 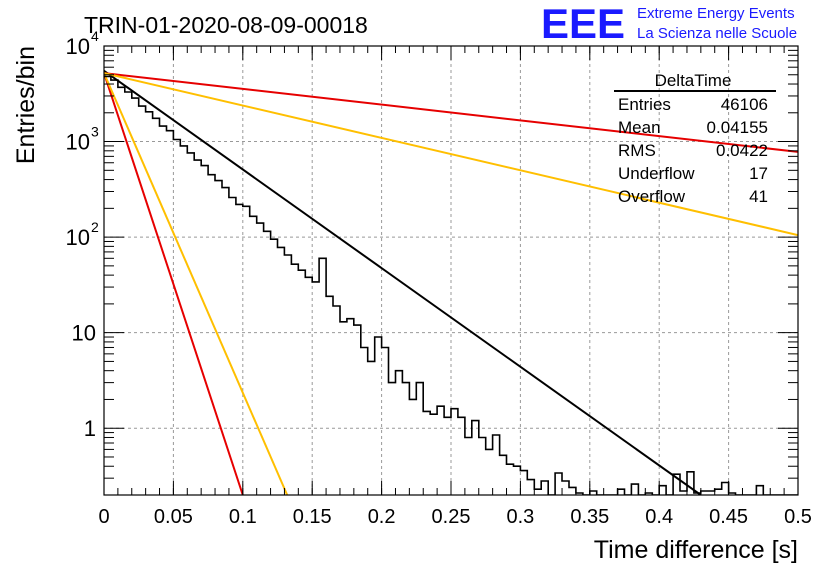 I want to click on x-tick-label: 0.5, so click(x=798, y=517).